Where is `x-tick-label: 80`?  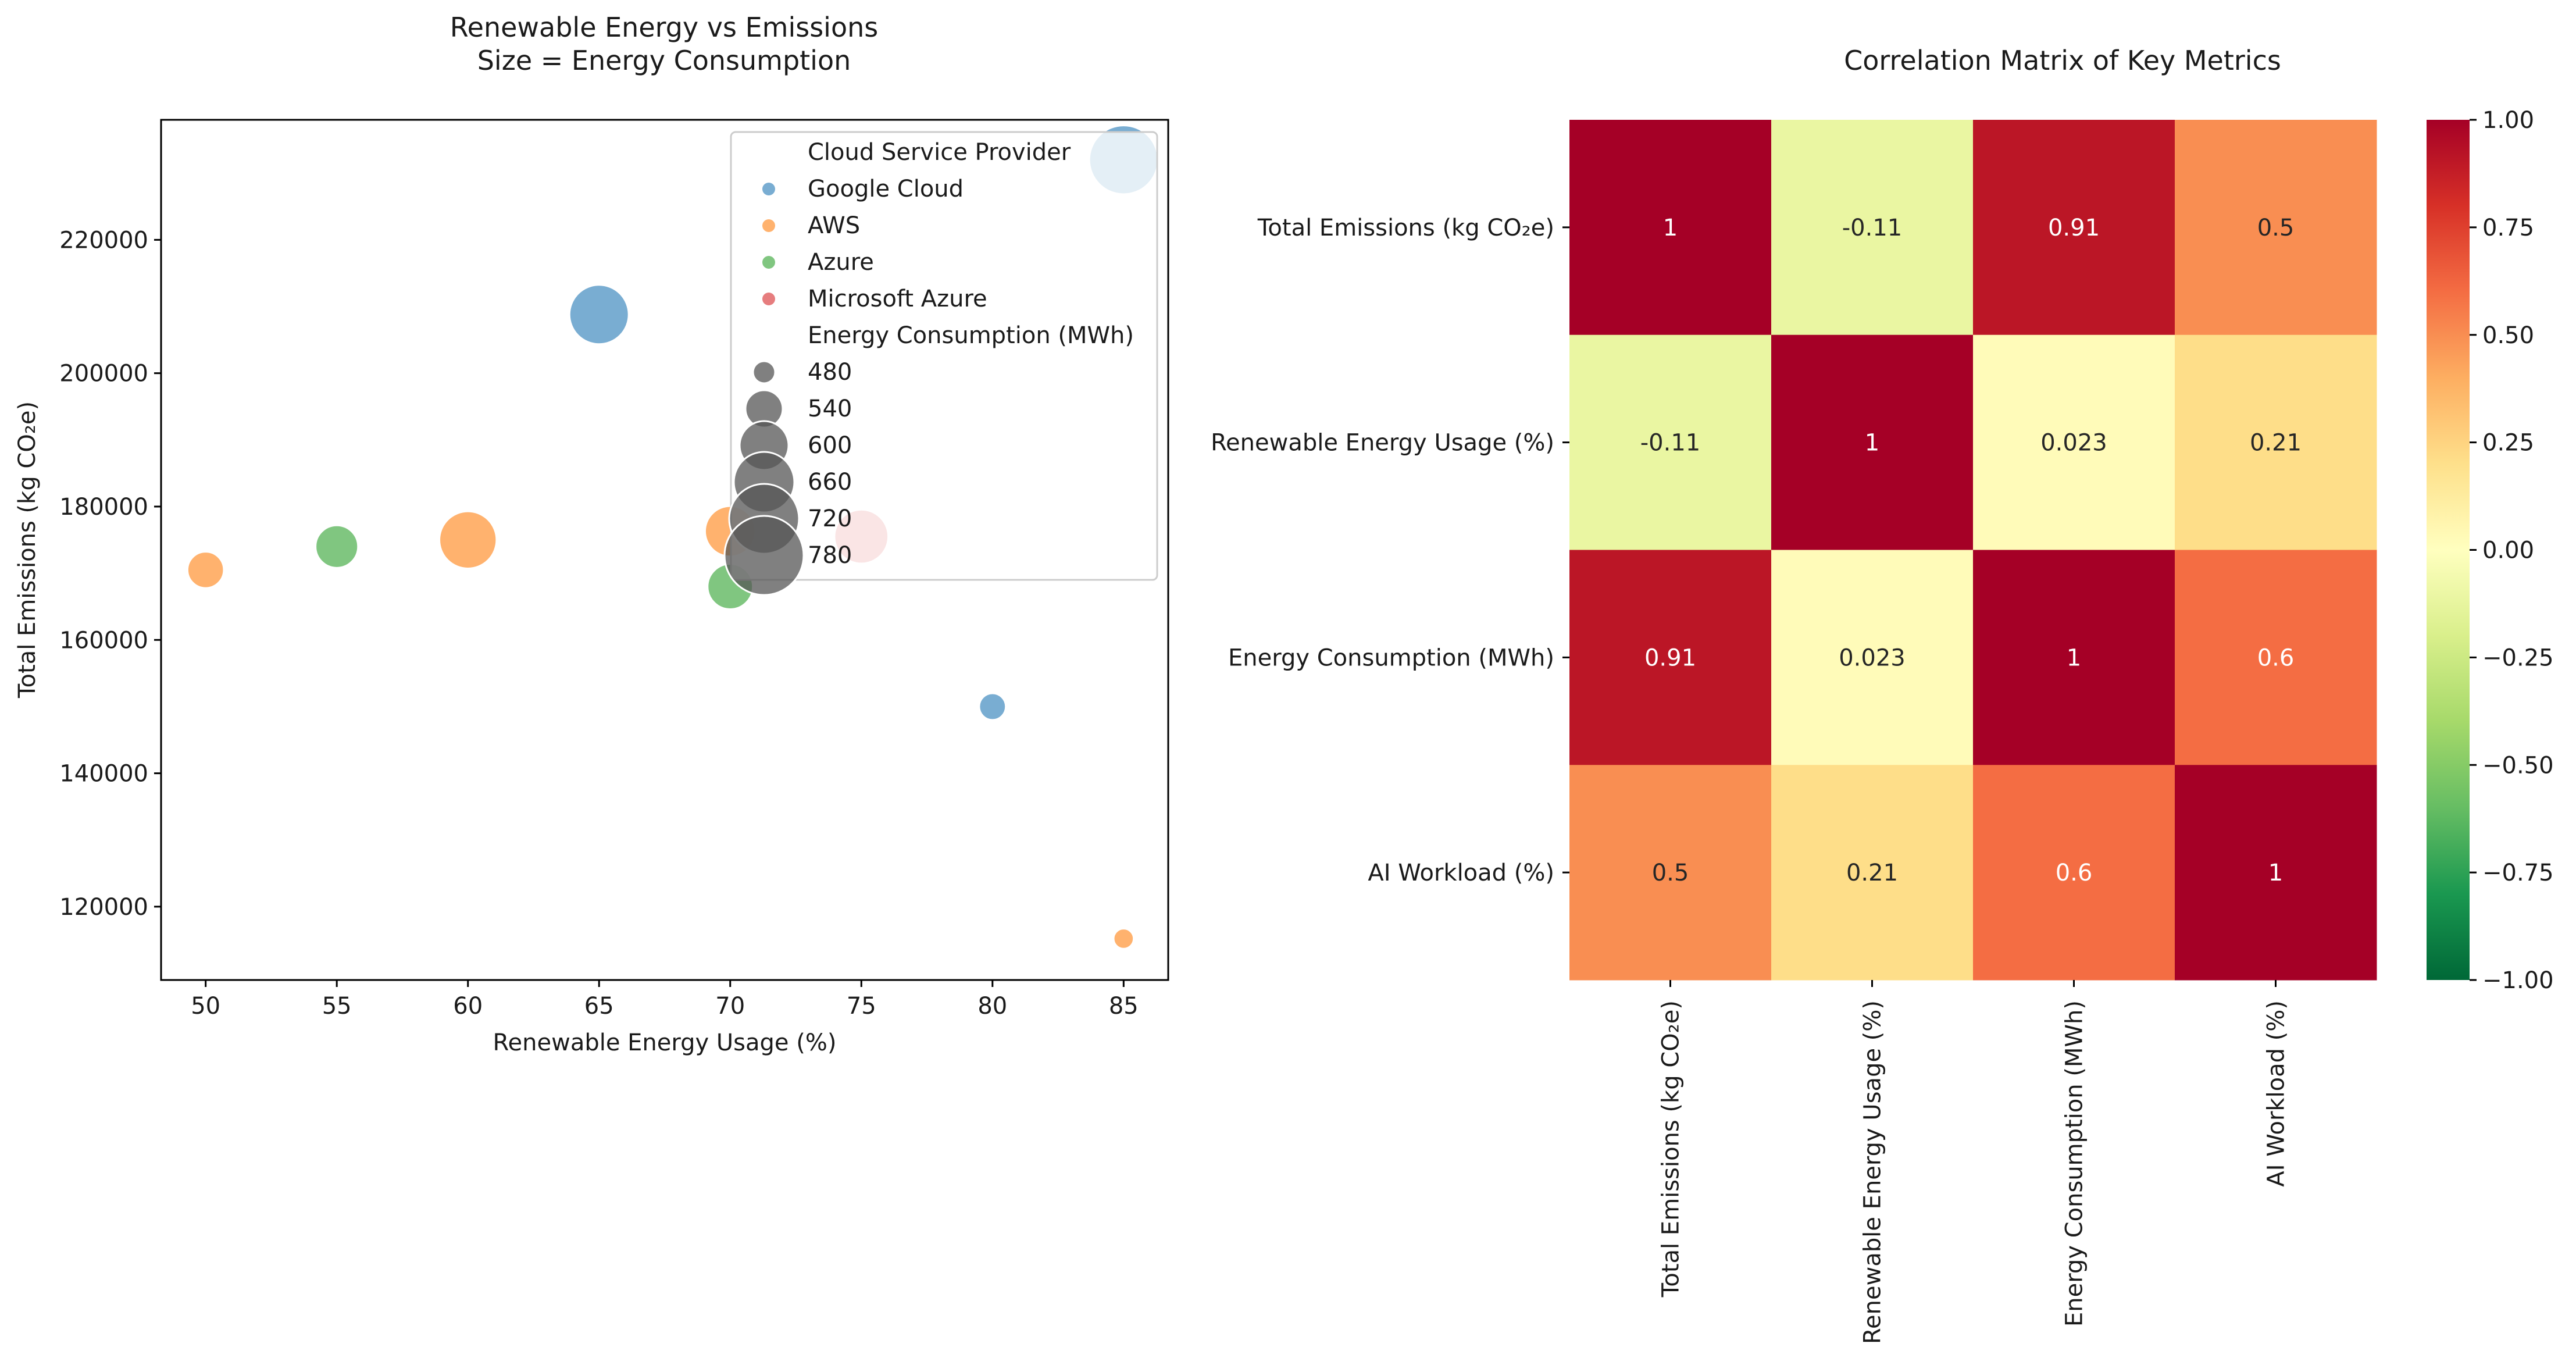 x-tick-label: 80 is located at coordinates (992, 1006).